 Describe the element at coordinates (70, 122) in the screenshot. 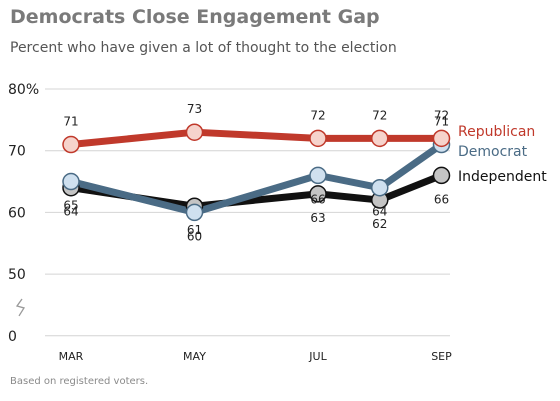

I see `data-label-republican: 71` at that location.